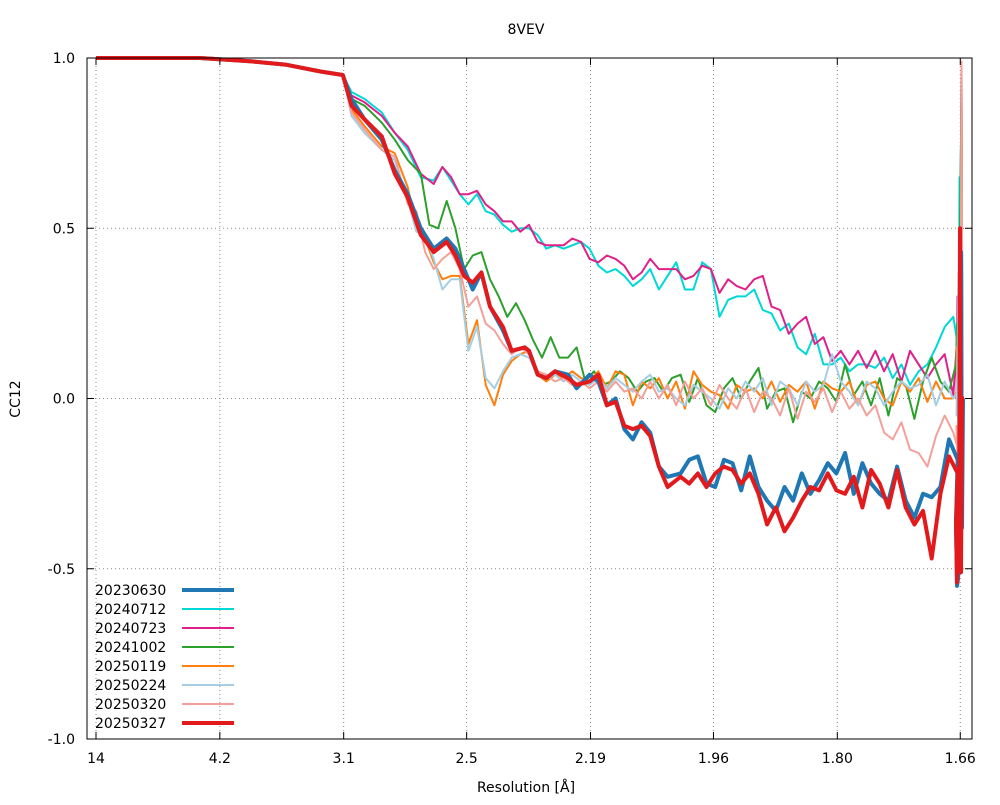 This screenshot has width=1000, height=805. What do you see at coordinates (130, 591) in the screenshot?
I see `legend-label: 20230630` at bounding box center [130, 591].